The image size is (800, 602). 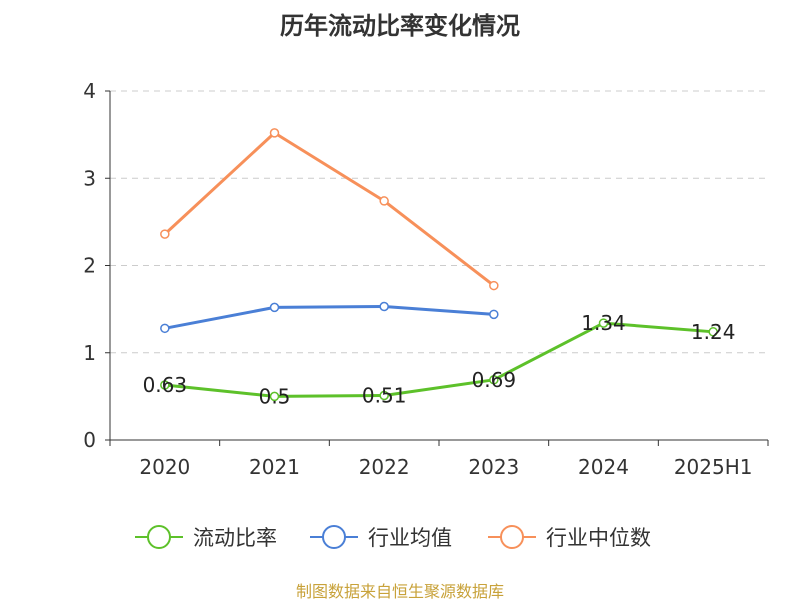 I want to click on legend-label: 流动比率, so click(x=235, y=538).